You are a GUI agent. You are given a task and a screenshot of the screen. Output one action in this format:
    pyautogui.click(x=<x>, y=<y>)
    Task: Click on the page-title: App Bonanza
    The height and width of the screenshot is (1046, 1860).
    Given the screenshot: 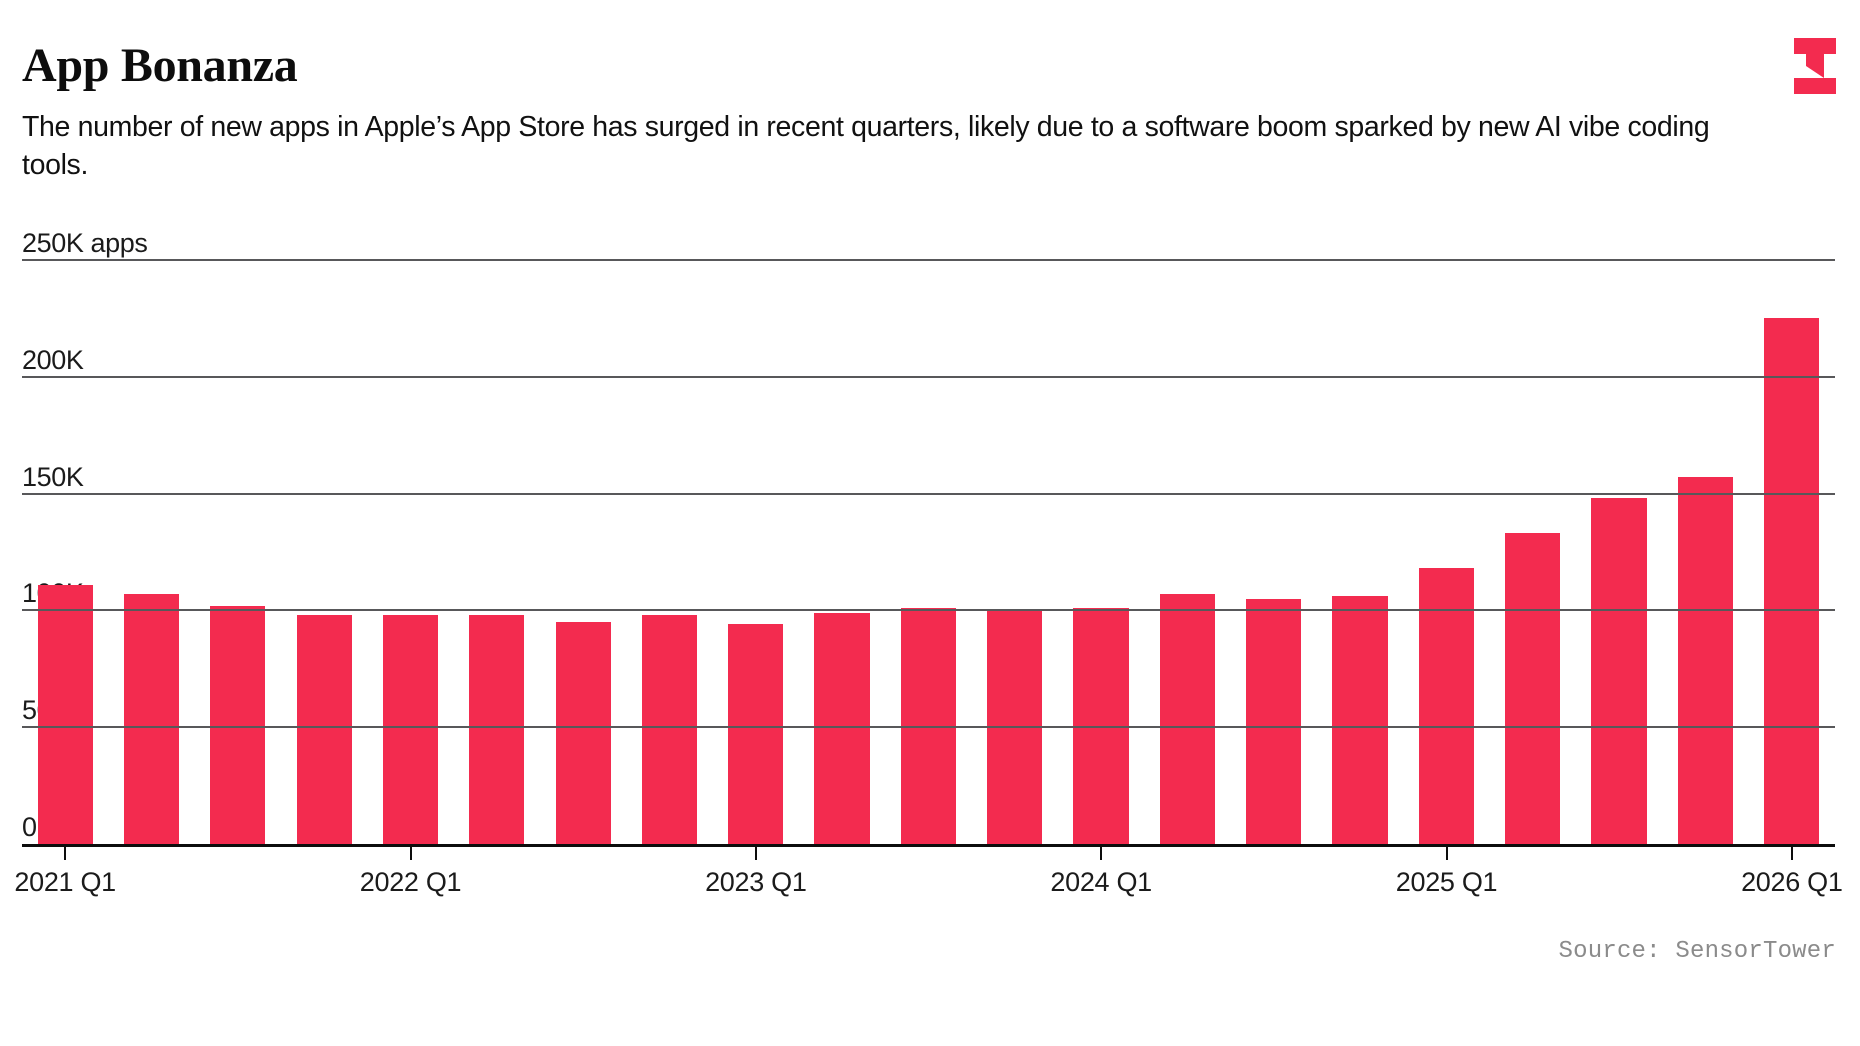 What is the action you would take?
    pyautogui.click(x=160, y=65)
    